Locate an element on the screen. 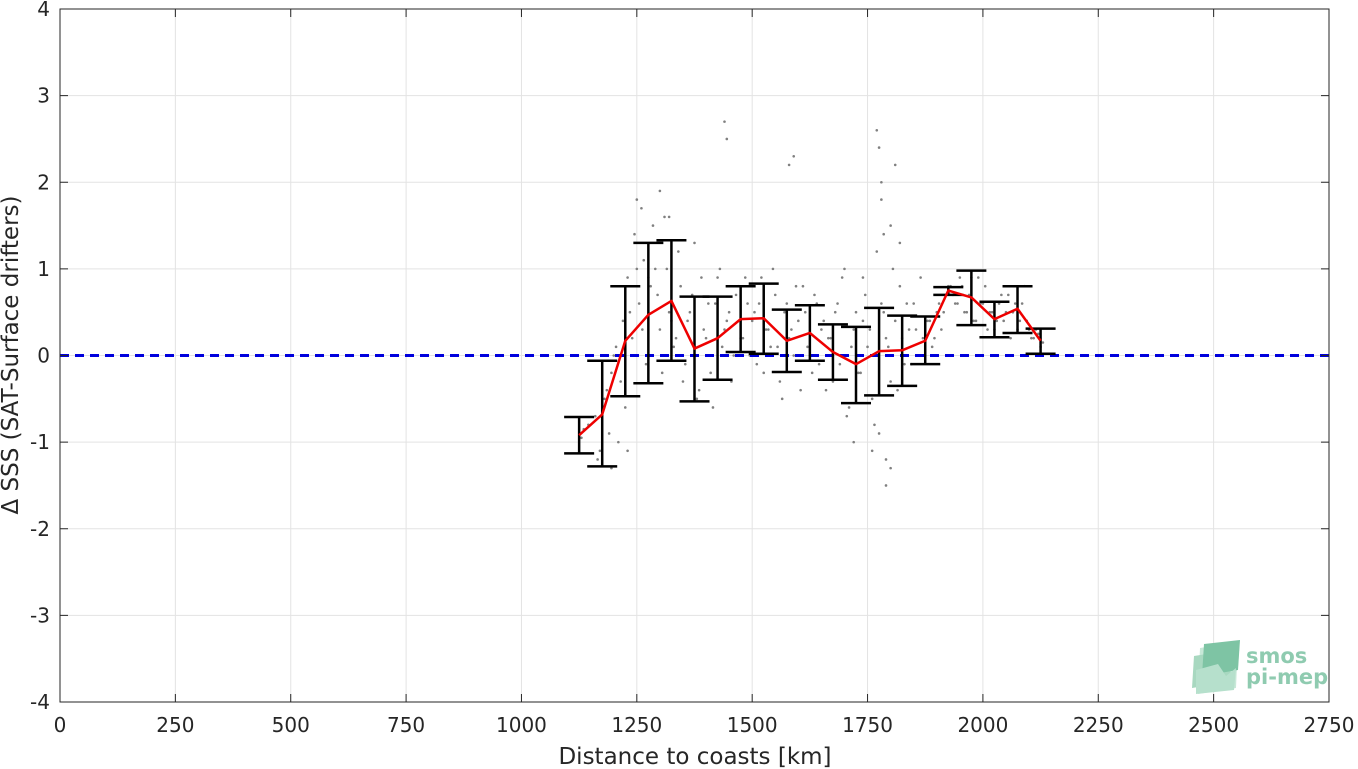  x-tick-label: 1500 is located at coordinates (752, 725).